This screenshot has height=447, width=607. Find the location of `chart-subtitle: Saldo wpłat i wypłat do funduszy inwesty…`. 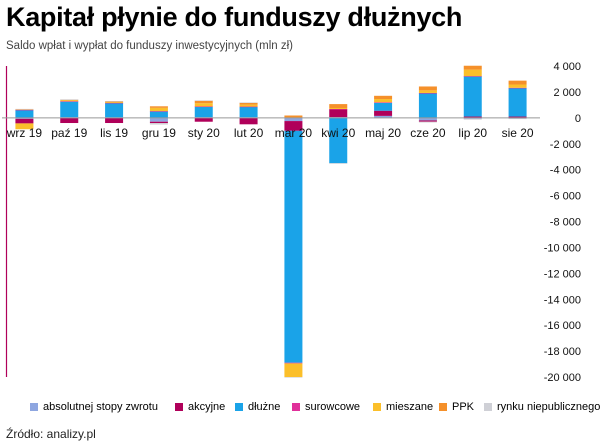

chart-subtitle: Saldo wpłat i wypłat do funduszy inwesty… is located at coordinates (149, 46).